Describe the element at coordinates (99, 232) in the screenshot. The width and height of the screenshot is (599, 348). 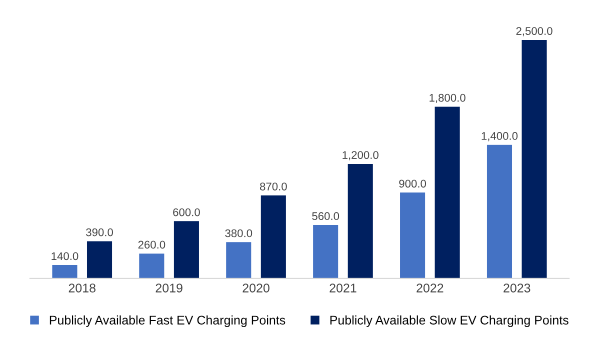
I see `data-label: 390.0` at that location.